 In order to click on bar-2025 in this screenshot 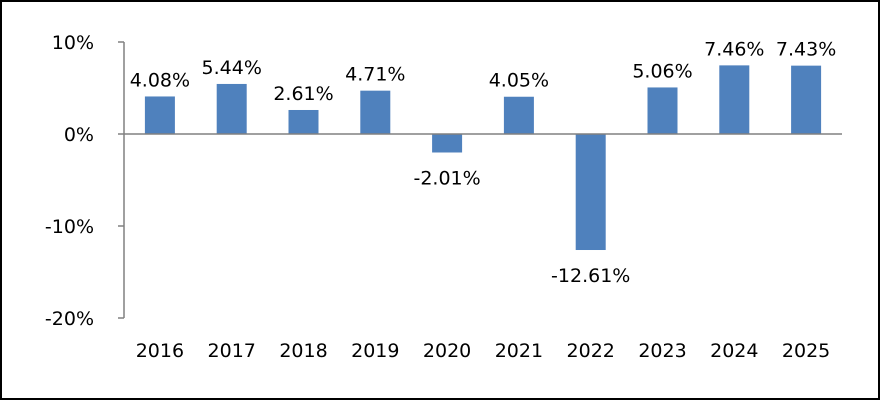, I will do `click(806, 99)`.